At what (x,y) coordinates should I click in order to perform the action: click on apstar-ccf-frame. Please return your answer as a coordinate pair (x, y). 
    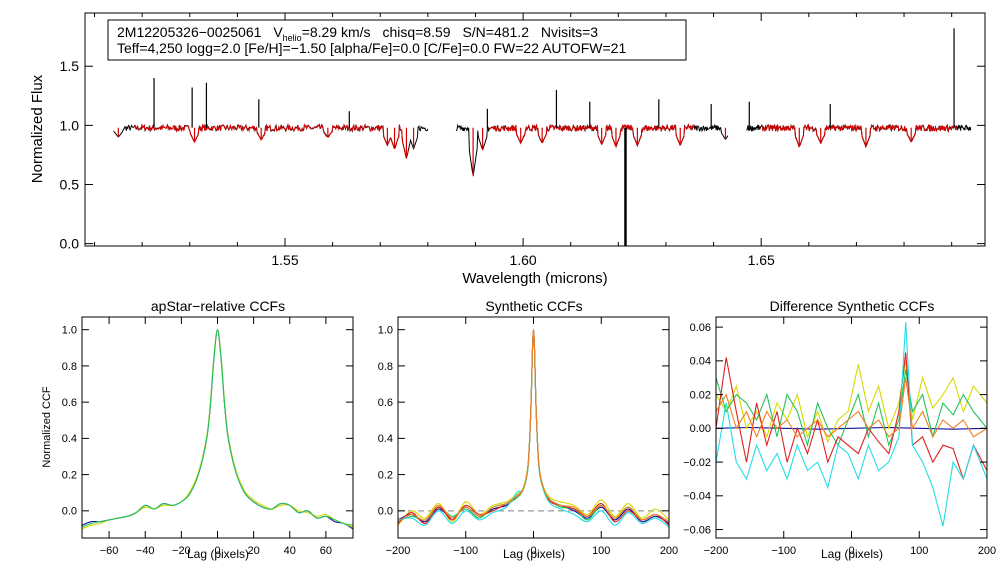
    Looking at the image, I should click on (217, 427).